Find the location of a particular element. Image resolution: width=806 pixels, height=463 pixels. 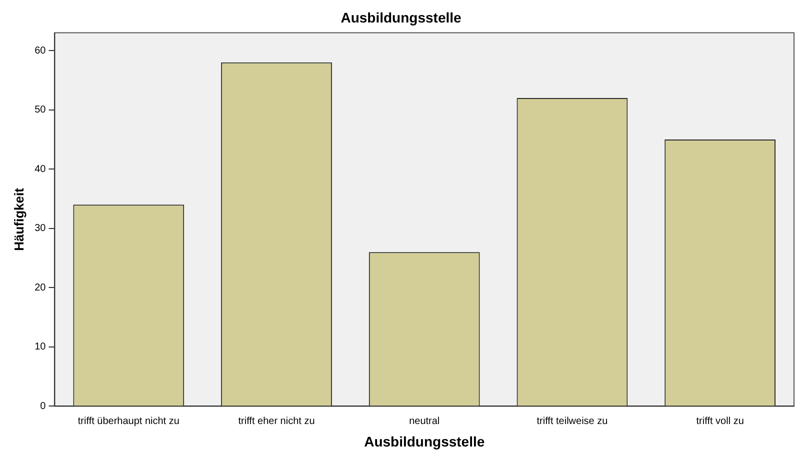

y-axis-title: Häufigkeit is located at coordinates (18, 219).